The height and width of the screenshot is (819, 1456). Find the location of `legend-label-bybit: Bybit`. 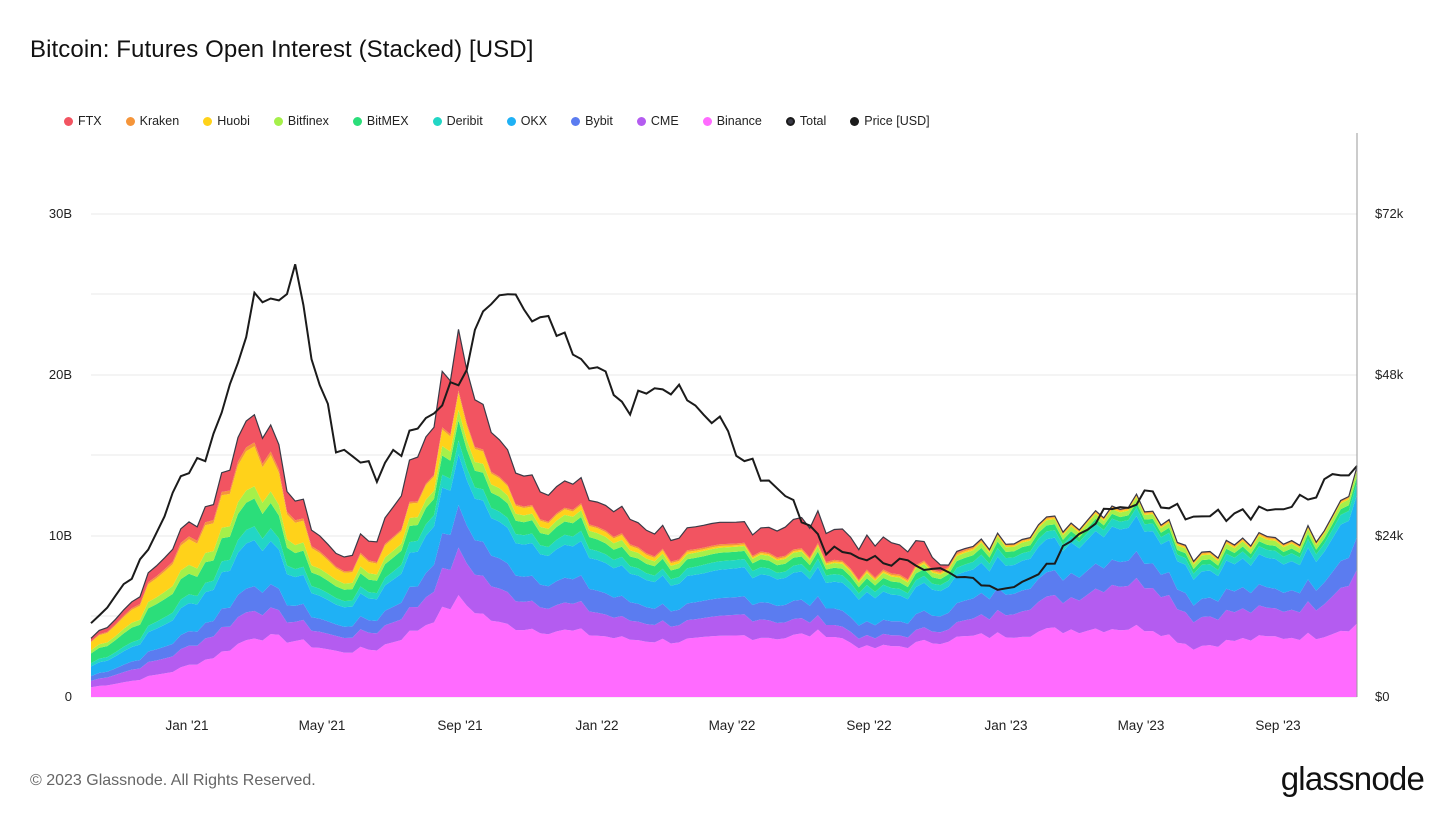

legend-label-bybit: Bybit is located at coordinates (599, 121).